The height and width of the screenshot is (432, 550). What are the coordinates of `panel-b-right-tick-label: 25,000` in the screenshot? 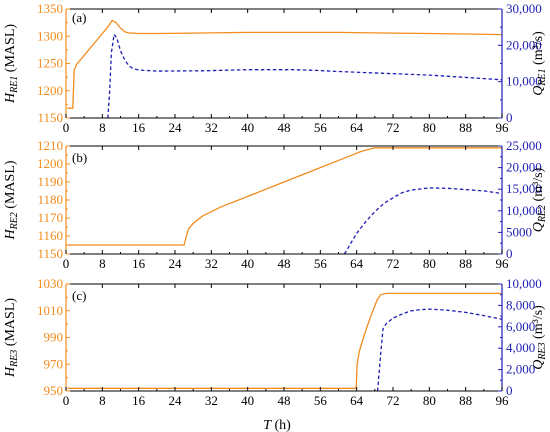 It's located at (524, 145).